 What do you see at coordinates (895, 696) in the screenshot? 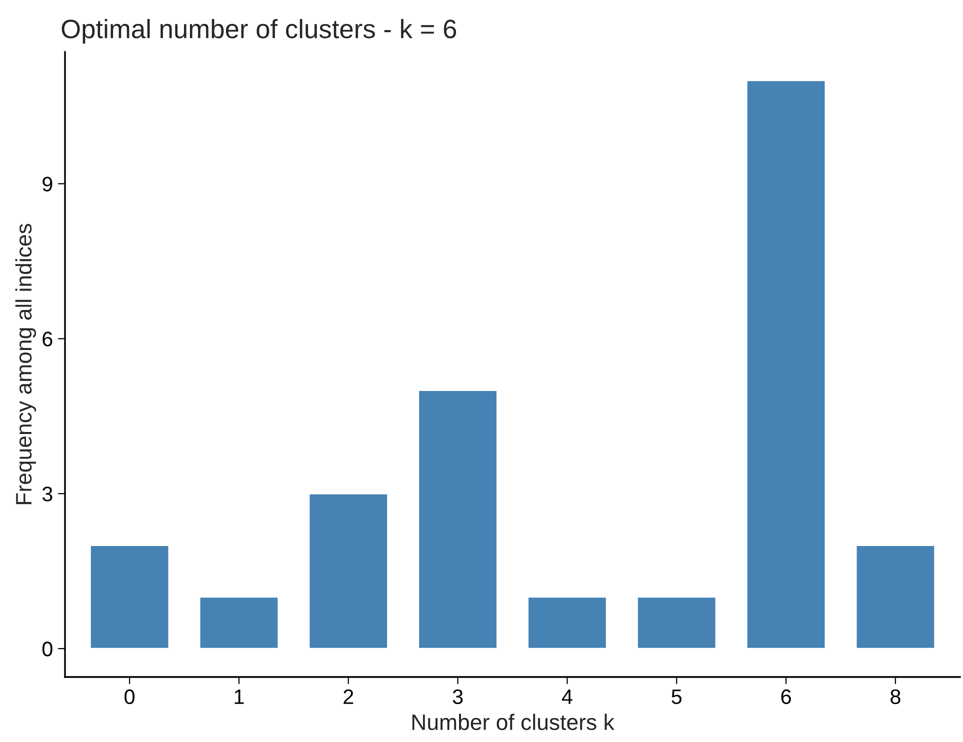
I see `x-tick-label: 8` at bounding box center [895, 696].